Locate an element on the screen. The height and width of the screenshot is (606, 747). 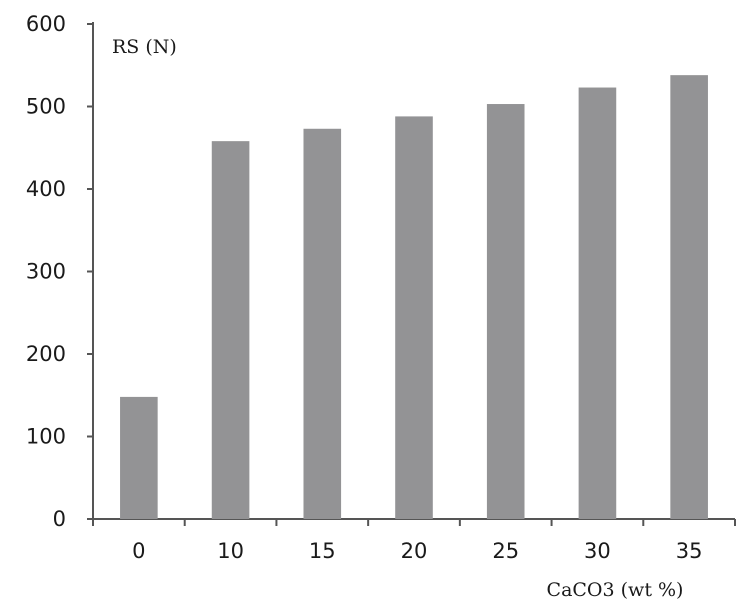
y-tick-label: 600 is located at coordinates (46, 24).